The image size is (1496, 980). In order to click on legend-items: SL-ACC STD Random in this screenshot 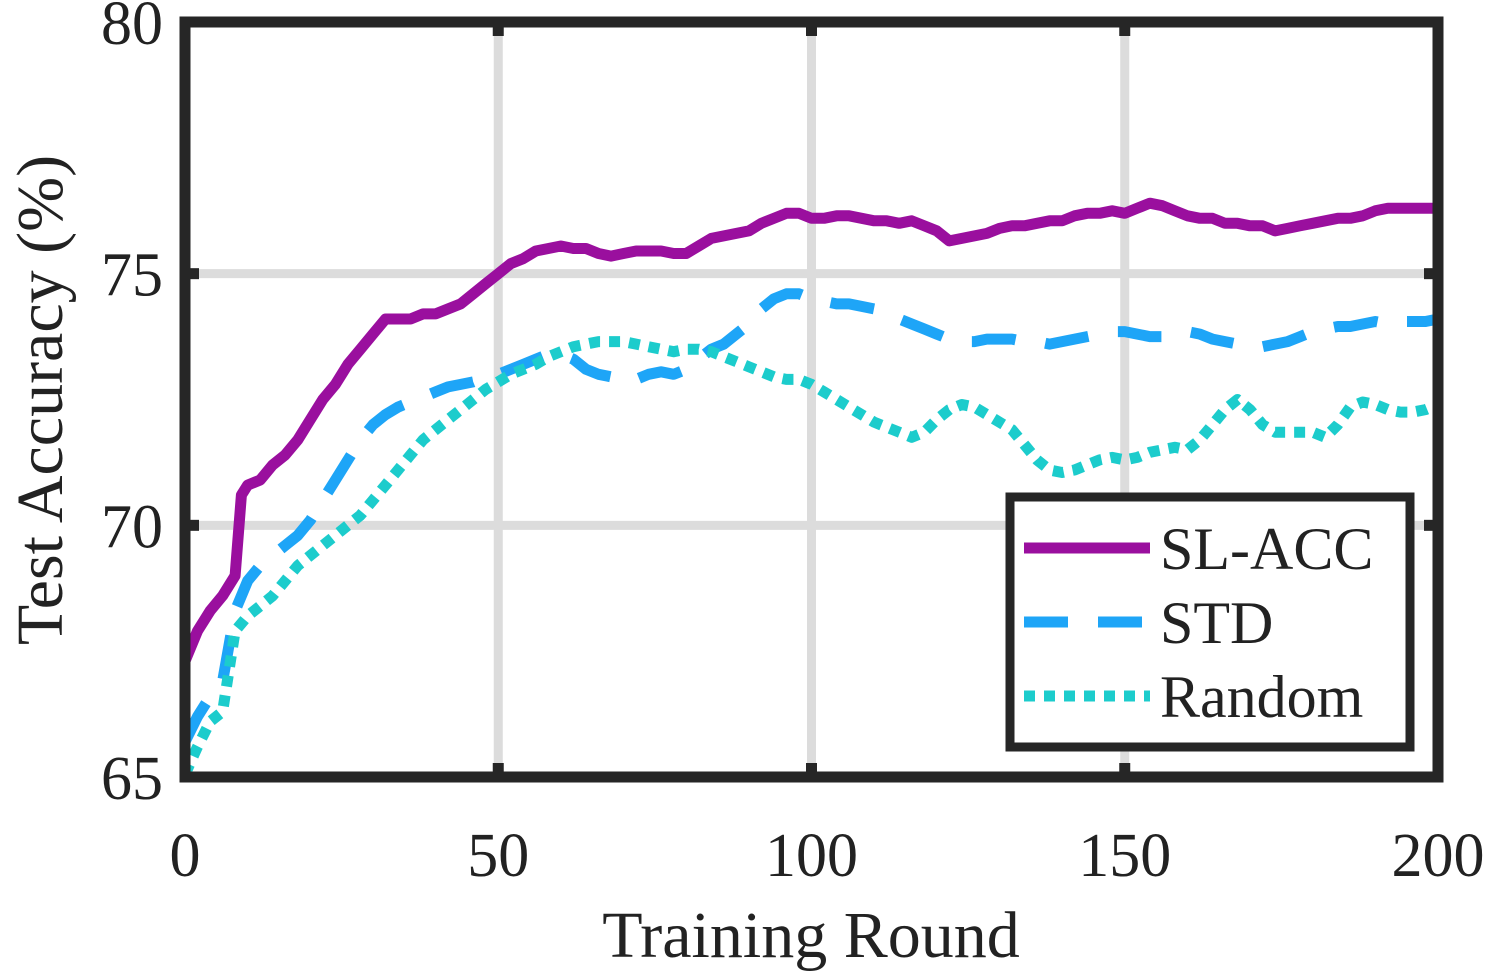, I will do `click(1198, 623)`.